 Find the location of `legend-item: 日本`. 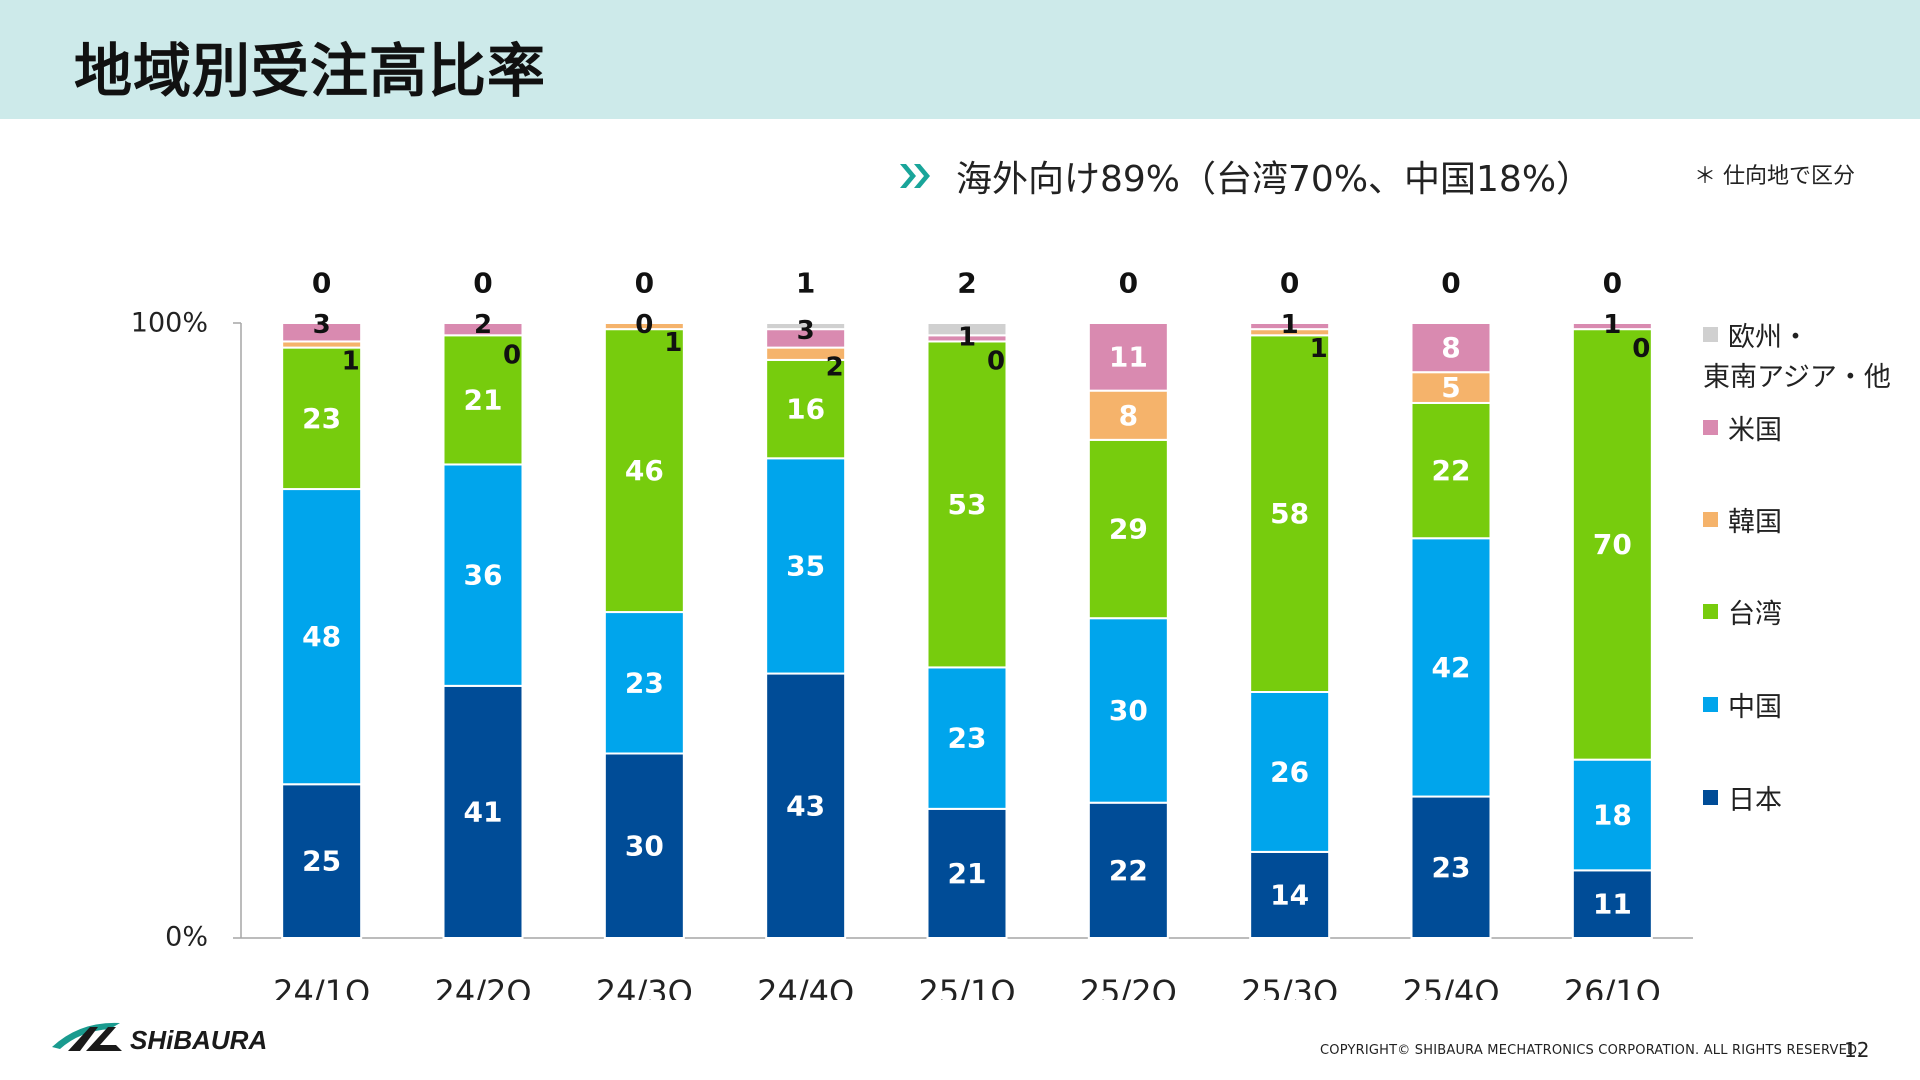

legend-item: 日本 is located at coordinates (1742, 801).